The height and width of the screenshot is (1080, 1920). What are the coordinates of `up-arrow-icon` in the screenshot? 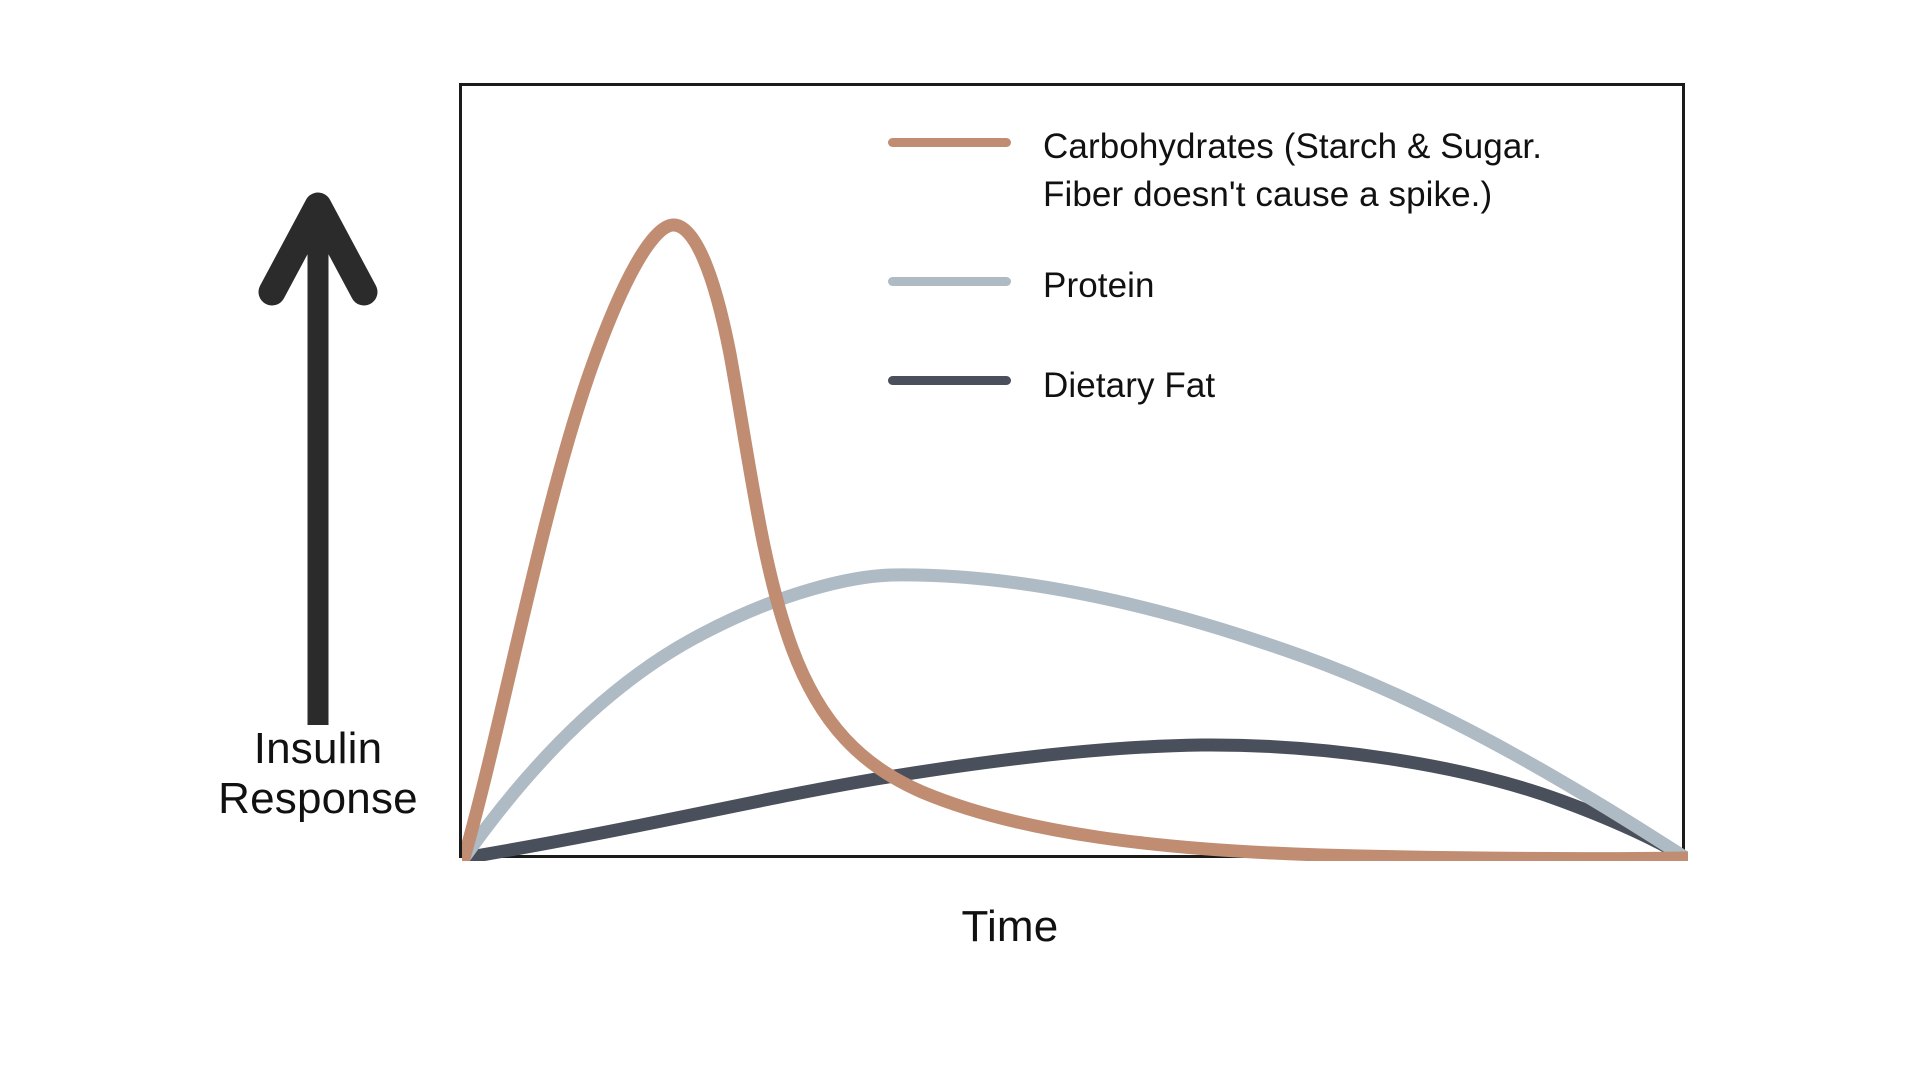 It's located at (318, 458).